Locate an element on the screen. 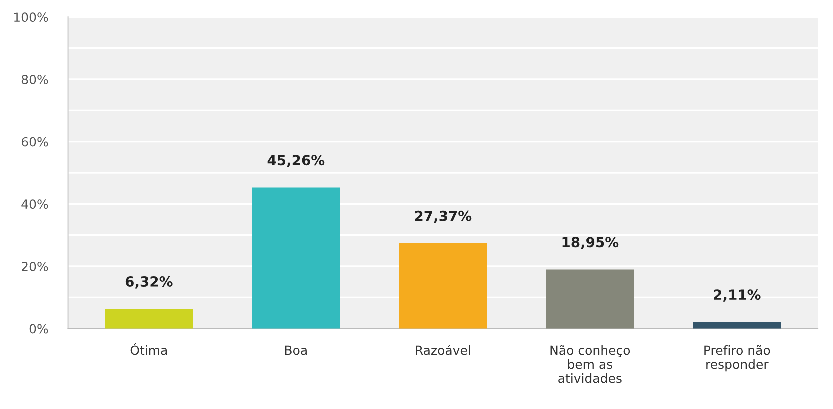 The image size is (833, 409). y-tick-label: 60% is located at coordinates (35, 142).